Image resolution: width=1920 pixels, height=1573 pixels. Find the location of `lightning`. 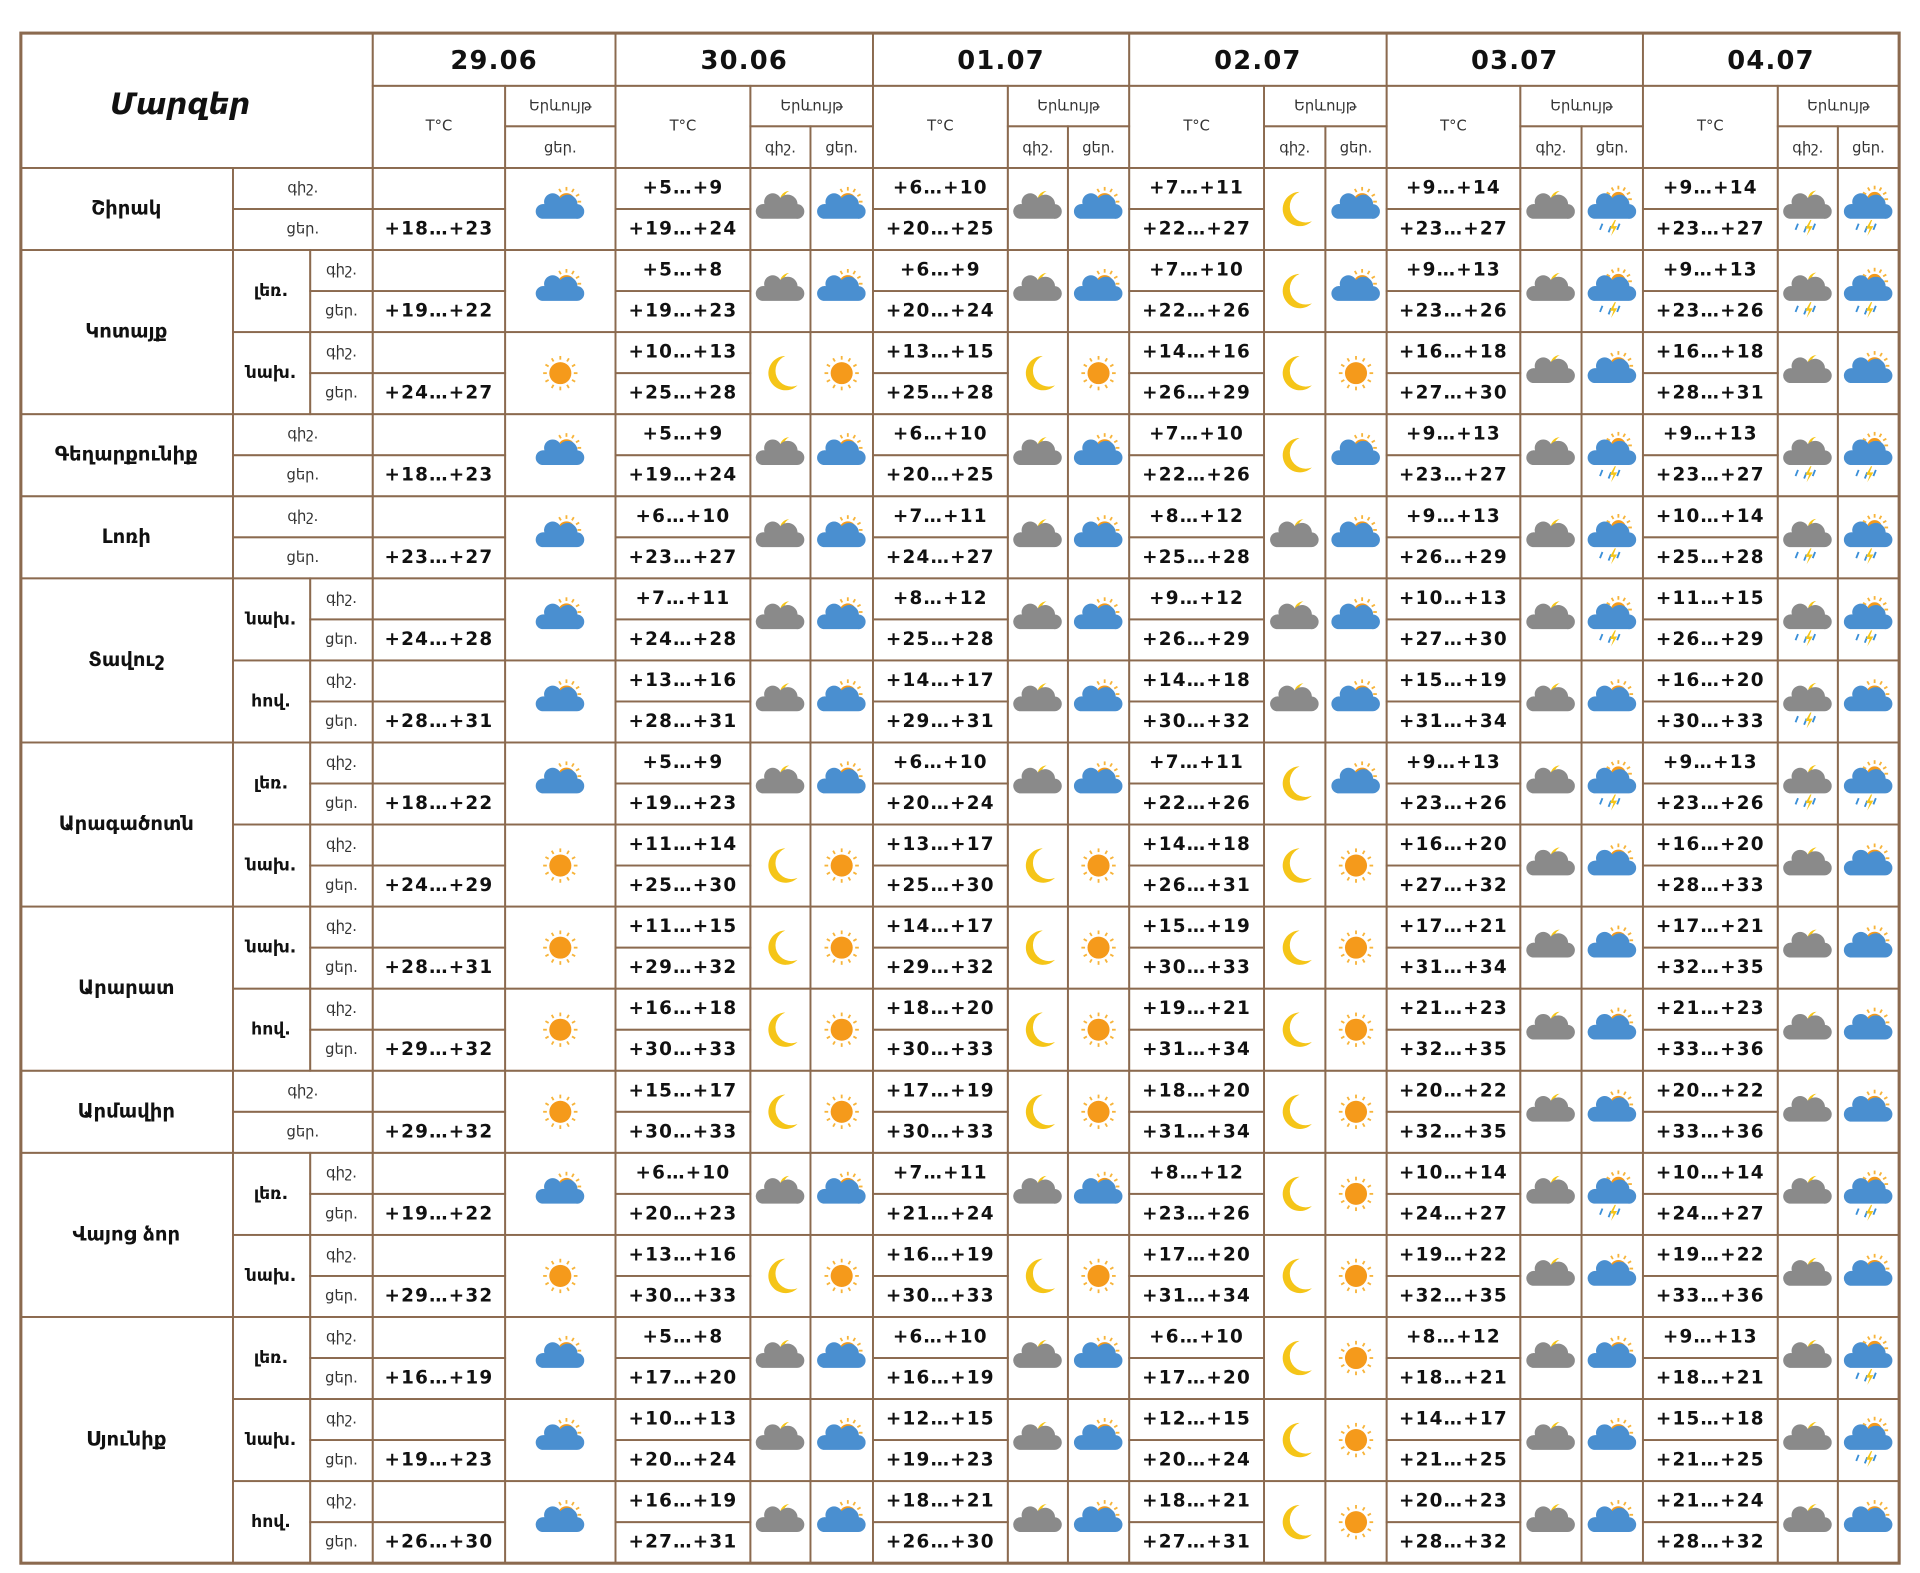

lightning is located at coordinates (1870, 1212).